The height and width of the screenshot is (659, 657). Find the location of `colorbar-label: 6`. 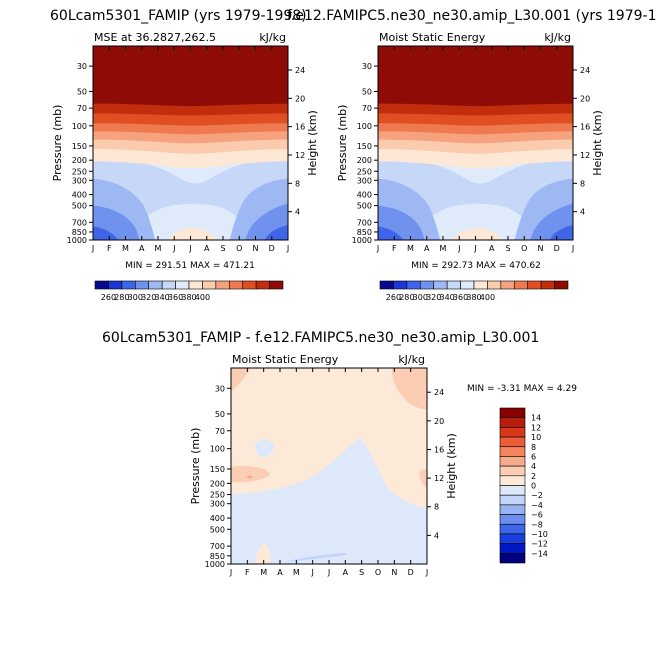

colorbar-label: 6 is located at coordinates (533, 456).